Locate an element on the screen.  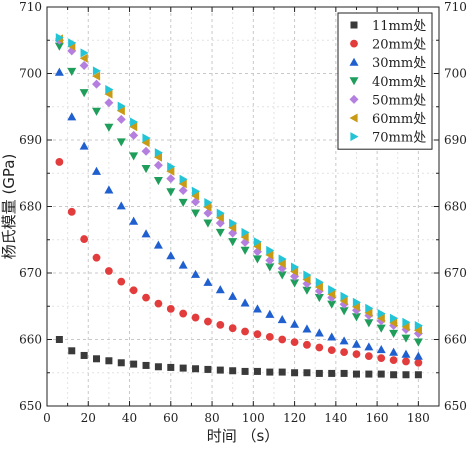
legend-label: 20mm处 is located at coordinates (399, 45).